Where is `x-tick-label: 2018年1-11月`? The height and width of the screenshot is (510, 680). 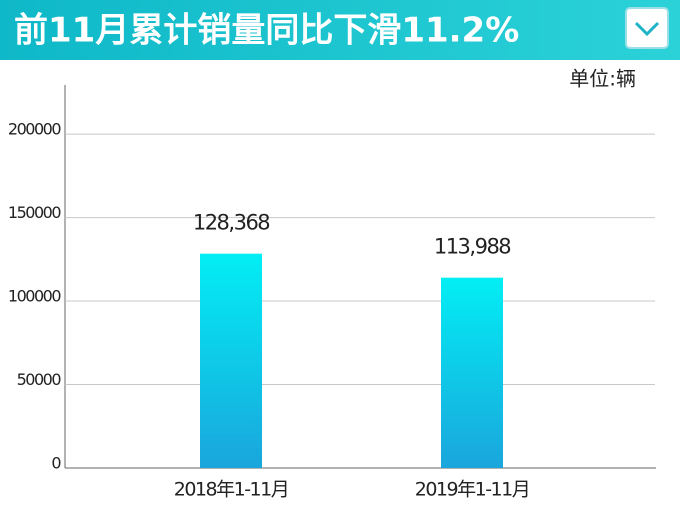 x-tick-label: 2018年1-11月 is located at coordinates (231, 490).